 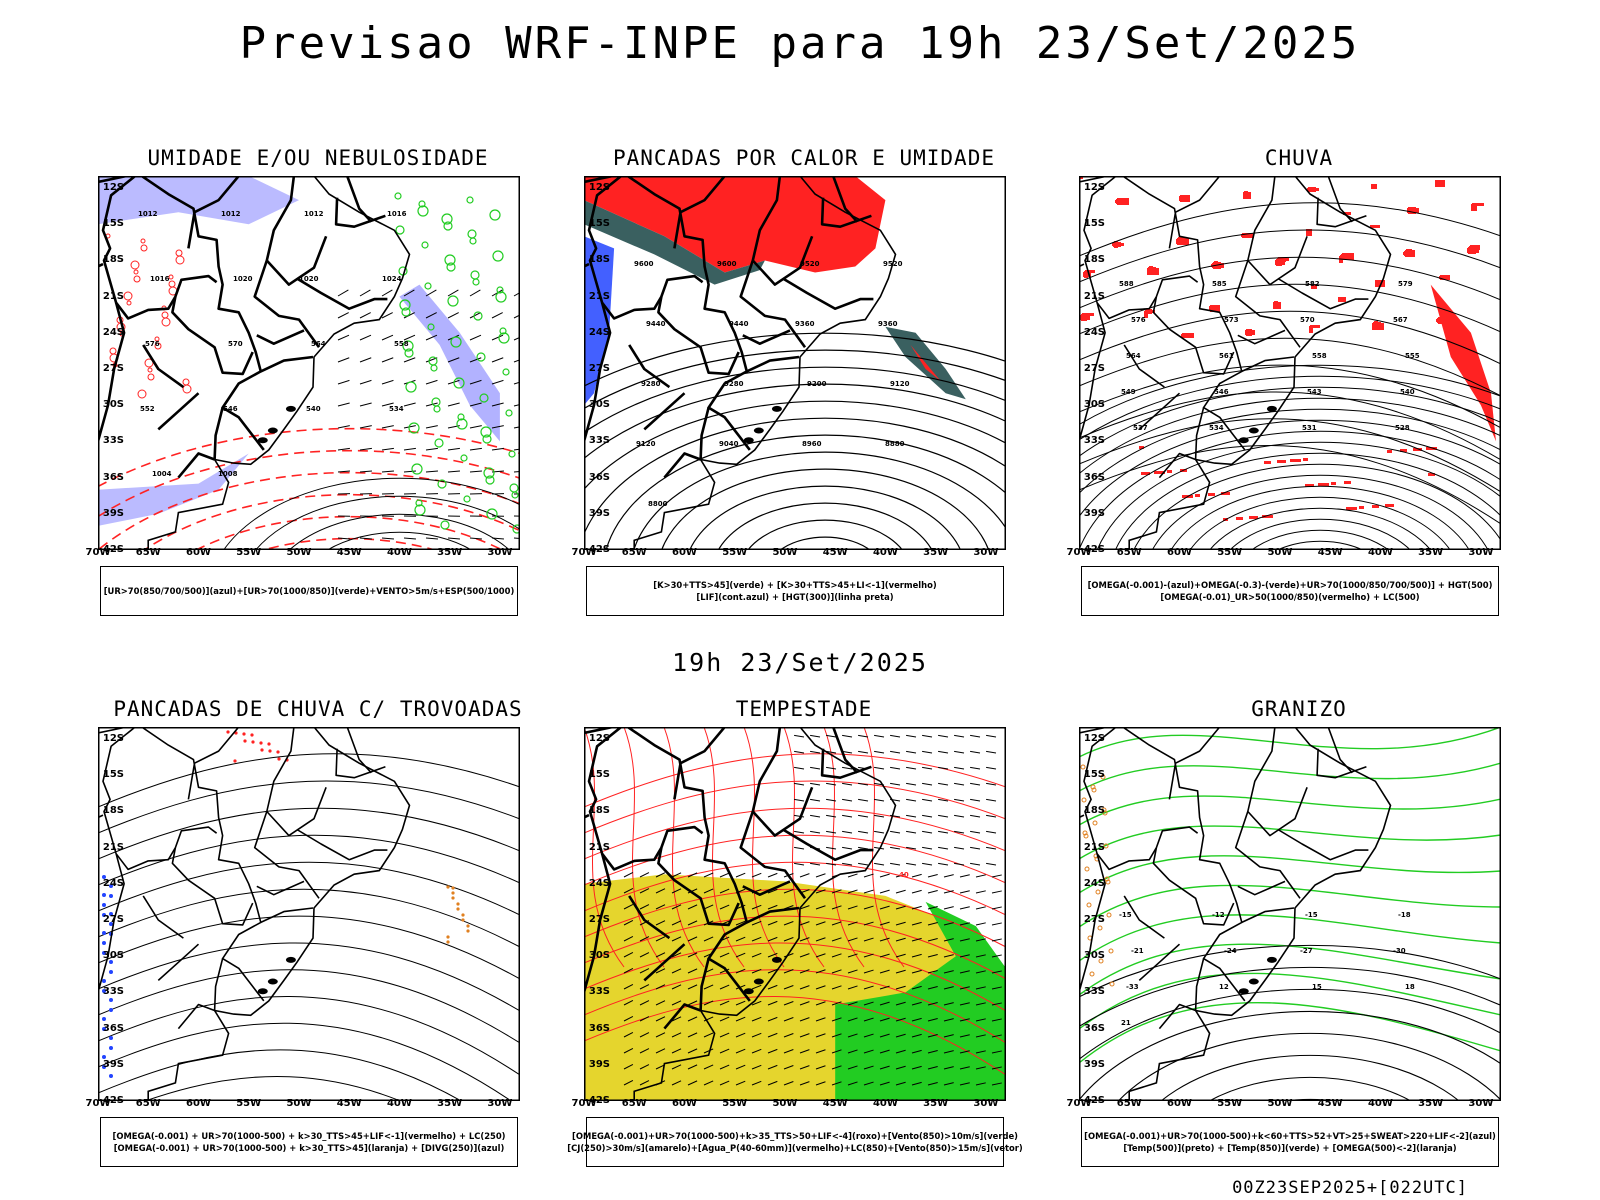 What do you see at coordinates (1312, 284) in the screenshot?
I see `contour-label: 582` at bounding box center [1312, 284].